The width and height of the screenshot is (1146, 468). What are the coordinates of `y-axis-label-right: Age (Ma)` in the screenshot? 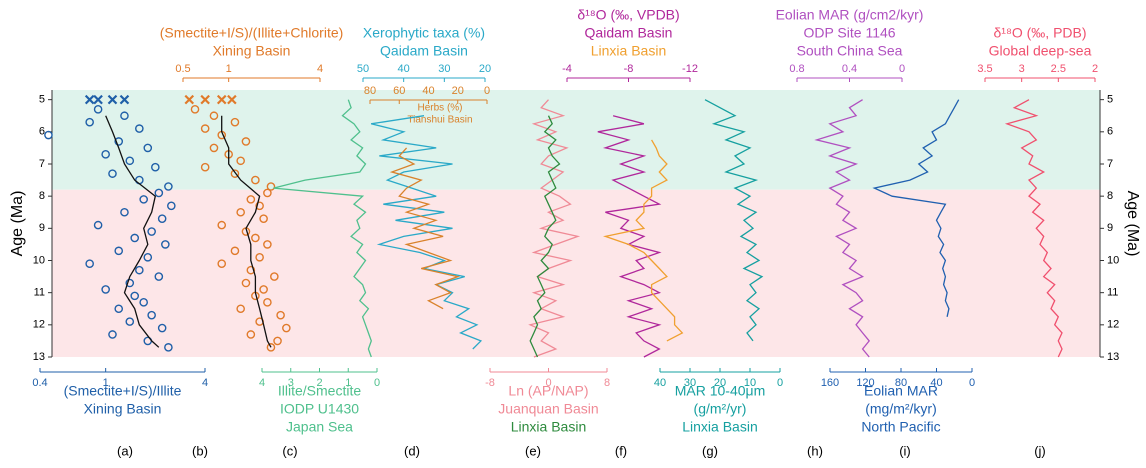 It's located at (1132, 224).